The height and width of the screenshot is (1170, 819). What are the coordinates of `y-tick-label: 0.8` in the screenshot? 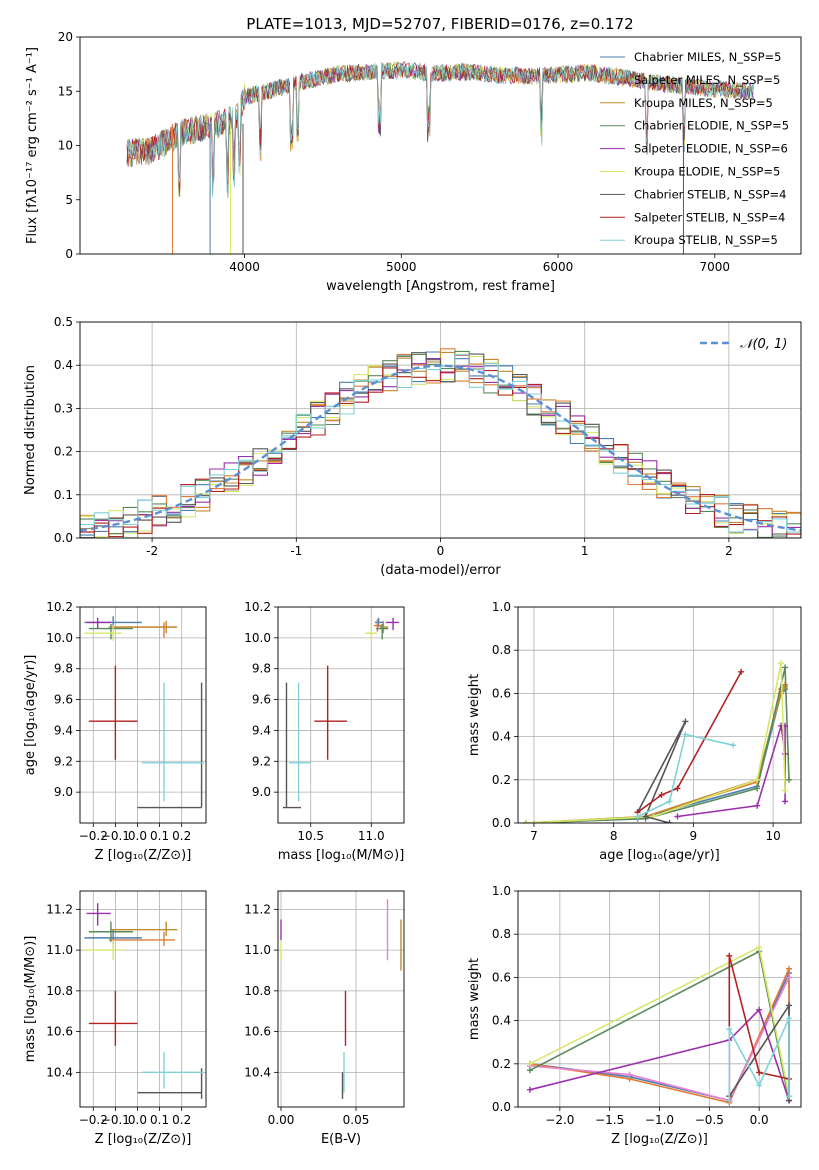 It's located at (501, 650).